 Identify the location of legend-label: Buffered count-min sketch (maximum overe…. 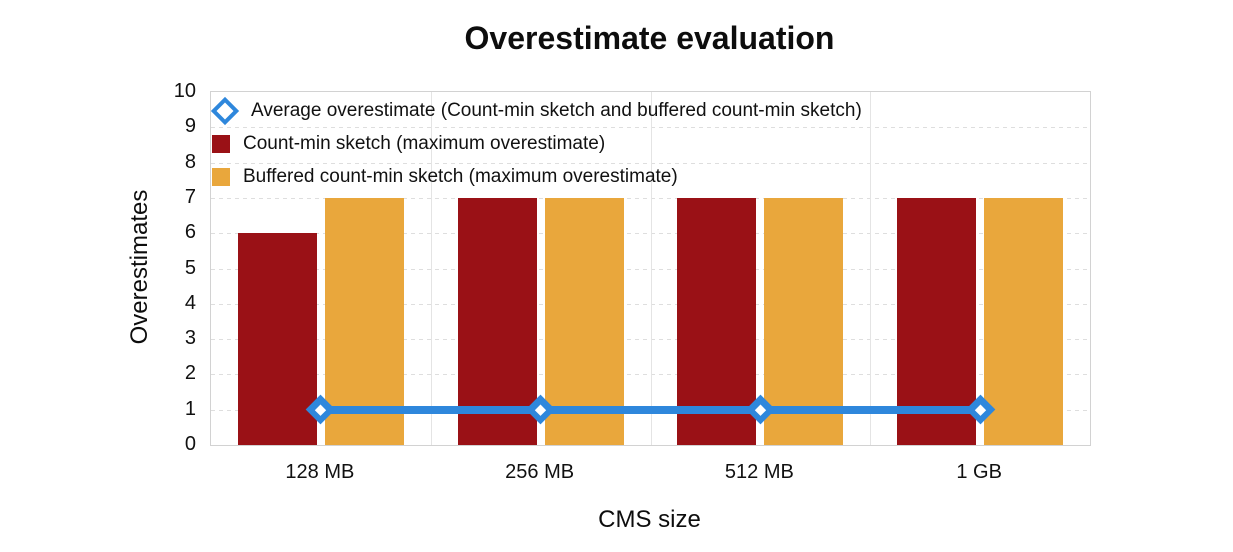
(460, 176).